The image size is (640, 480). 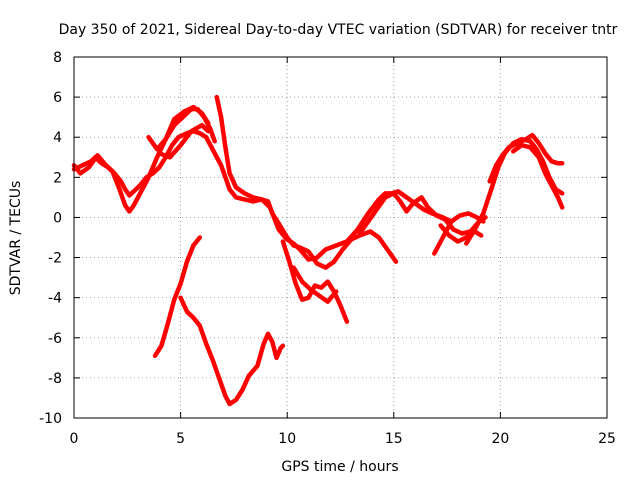 I want to click on series-line-arc-i, so click(x=232, y=351).